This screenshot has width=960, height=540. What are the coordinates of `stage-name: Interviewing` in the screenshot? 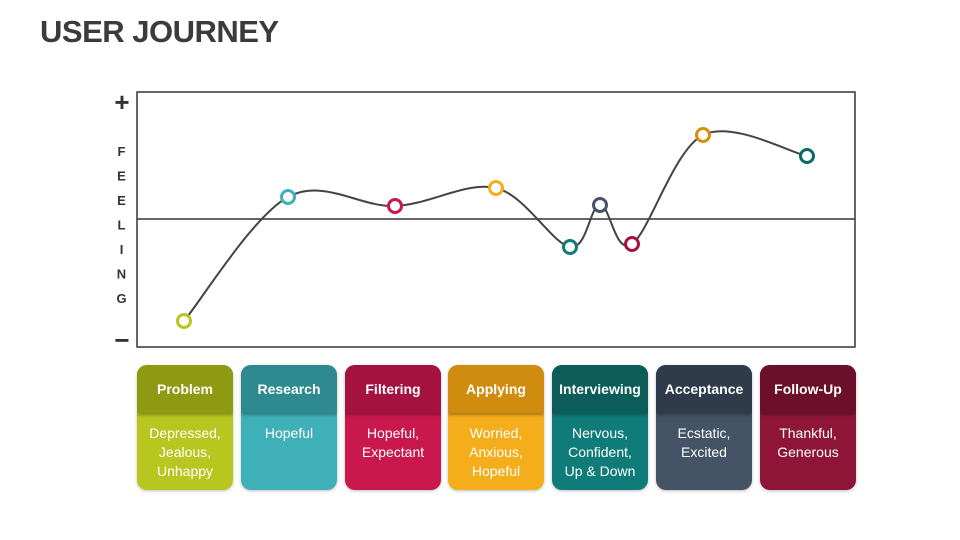 It's located at (600, 389).